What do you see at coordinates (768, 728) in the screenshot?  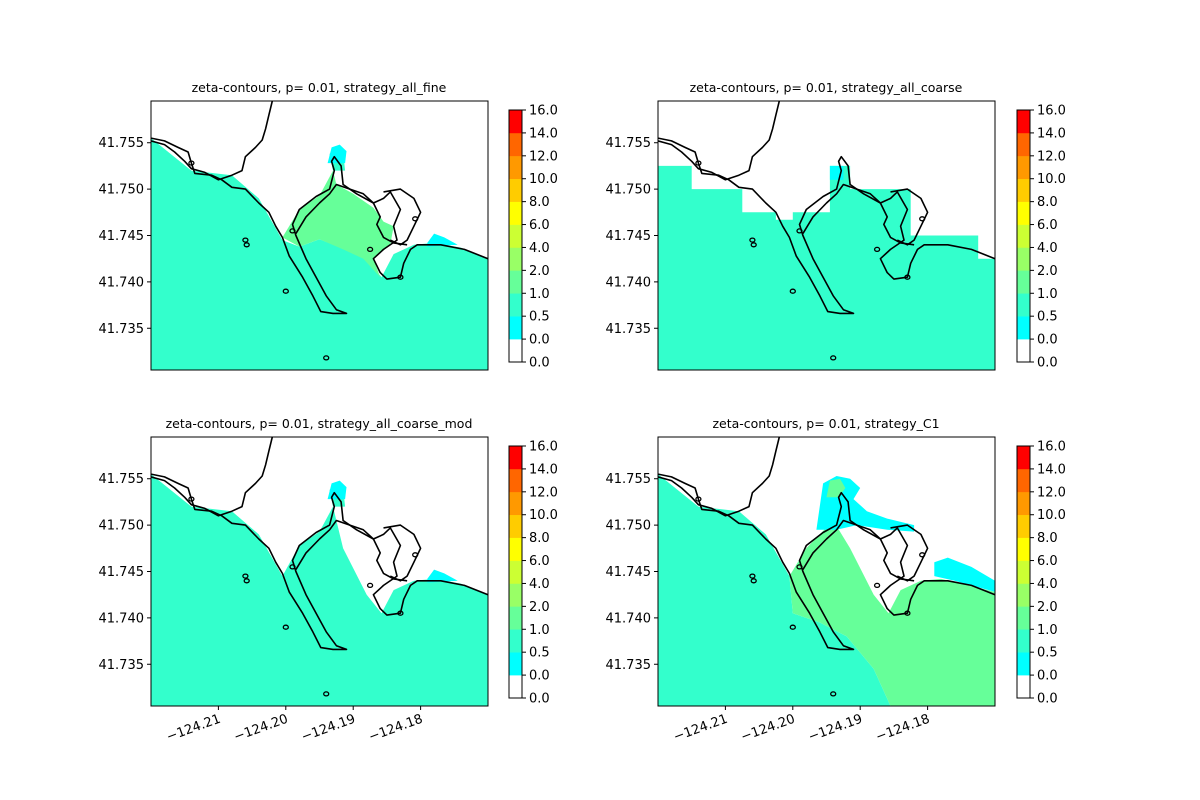 I see `x-tick-label: −124.20` at bounding box center [768, 728].